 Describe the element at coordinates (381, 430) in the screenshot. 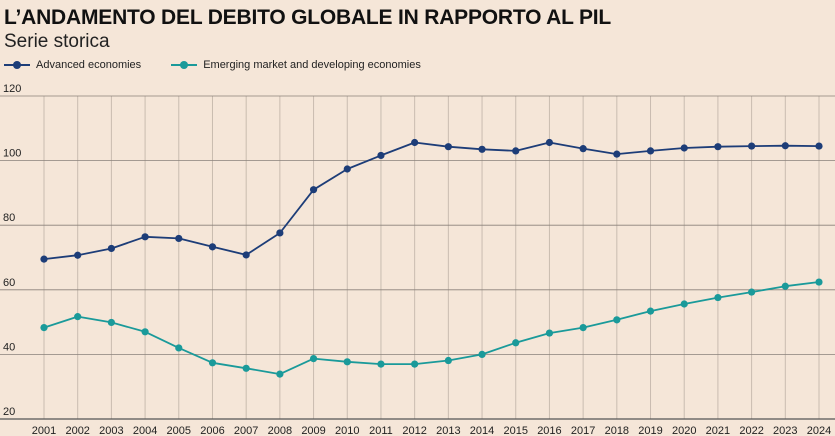

I see `x-tick-label: 2011` at that location.